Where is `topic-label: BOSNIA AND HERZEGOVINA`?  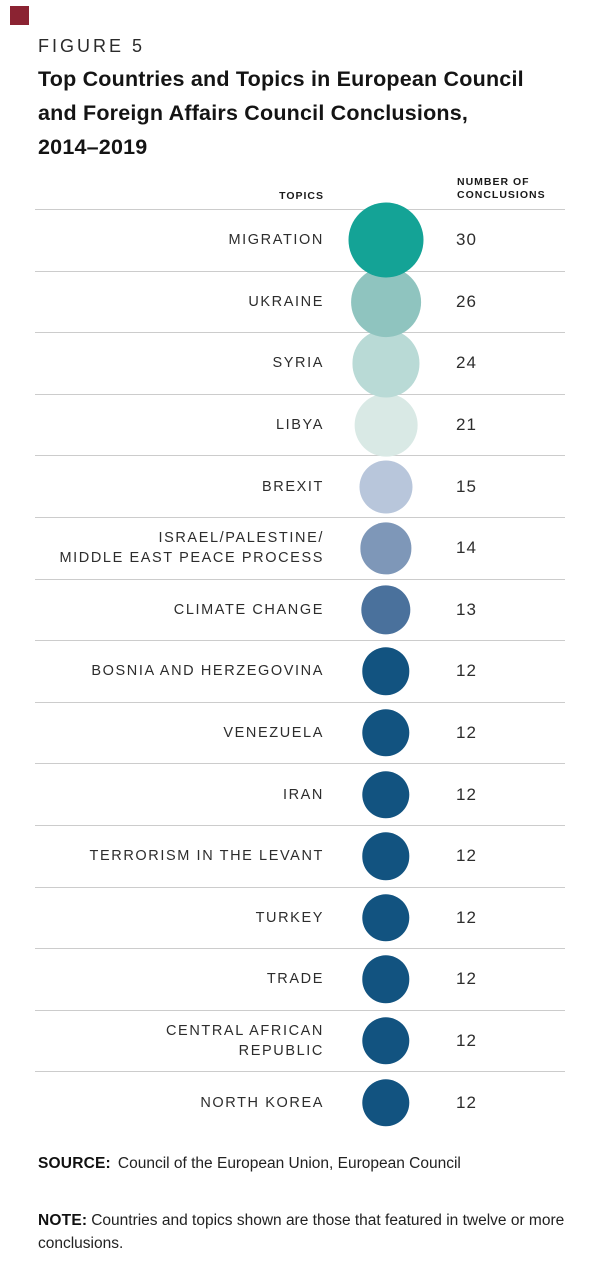
topic-label: BOSNIA AND HERZEGOVINA is located at coordinates (207, 671).